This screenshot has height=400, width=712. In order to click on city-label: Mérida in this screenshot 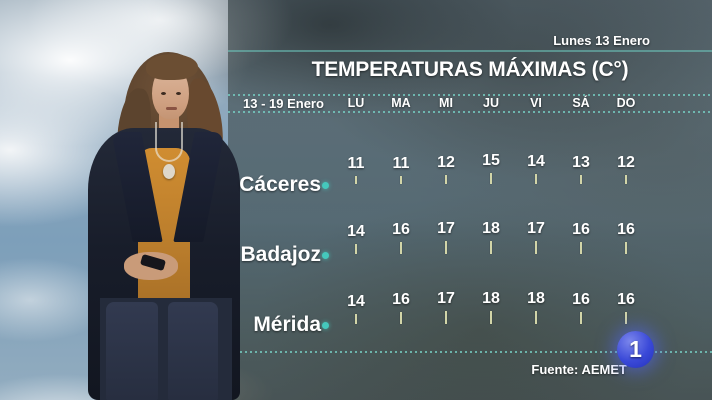, I will do `click(287, 324)`.